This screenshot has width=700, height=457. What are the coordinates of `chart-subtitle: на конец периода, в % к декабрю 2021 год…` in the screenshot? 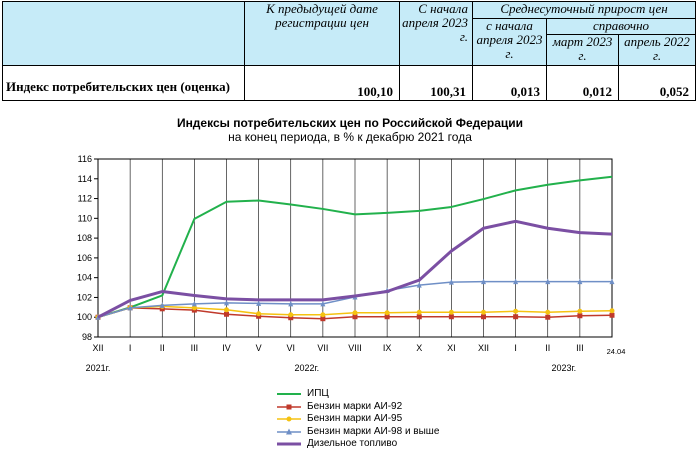 It's located at (350, 137).